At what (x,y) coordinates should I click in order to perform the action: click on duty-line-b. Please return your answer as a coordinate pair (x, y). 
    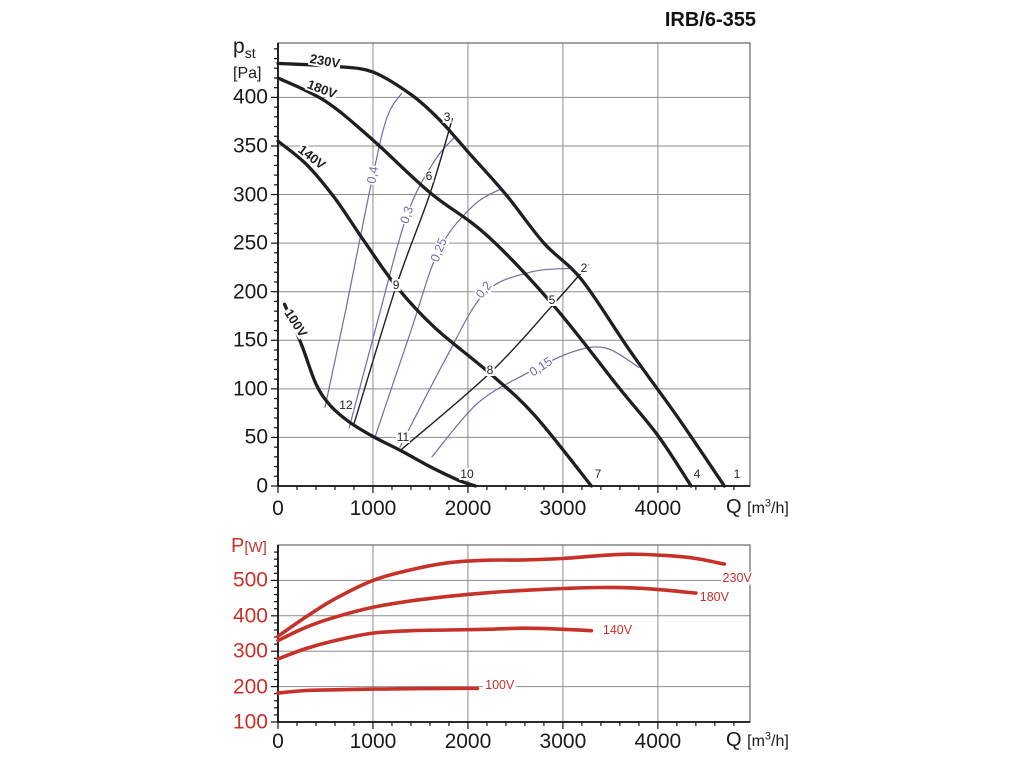
    Looking at the image, I should click on (495, 356).